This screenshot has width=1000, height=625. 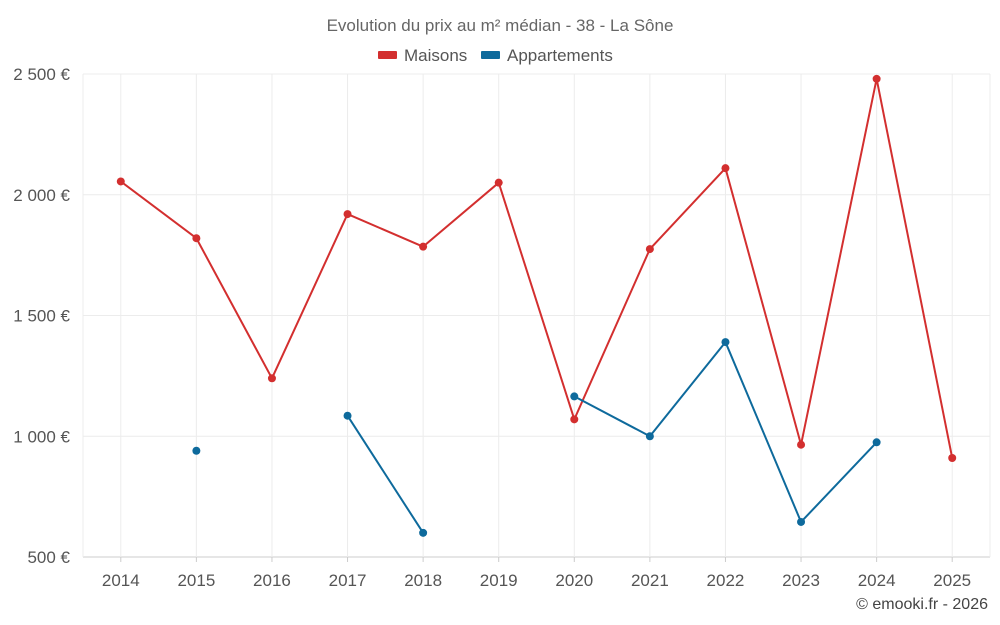 I want to click on x-tick-label: 2019, so click(x=499, y=580).